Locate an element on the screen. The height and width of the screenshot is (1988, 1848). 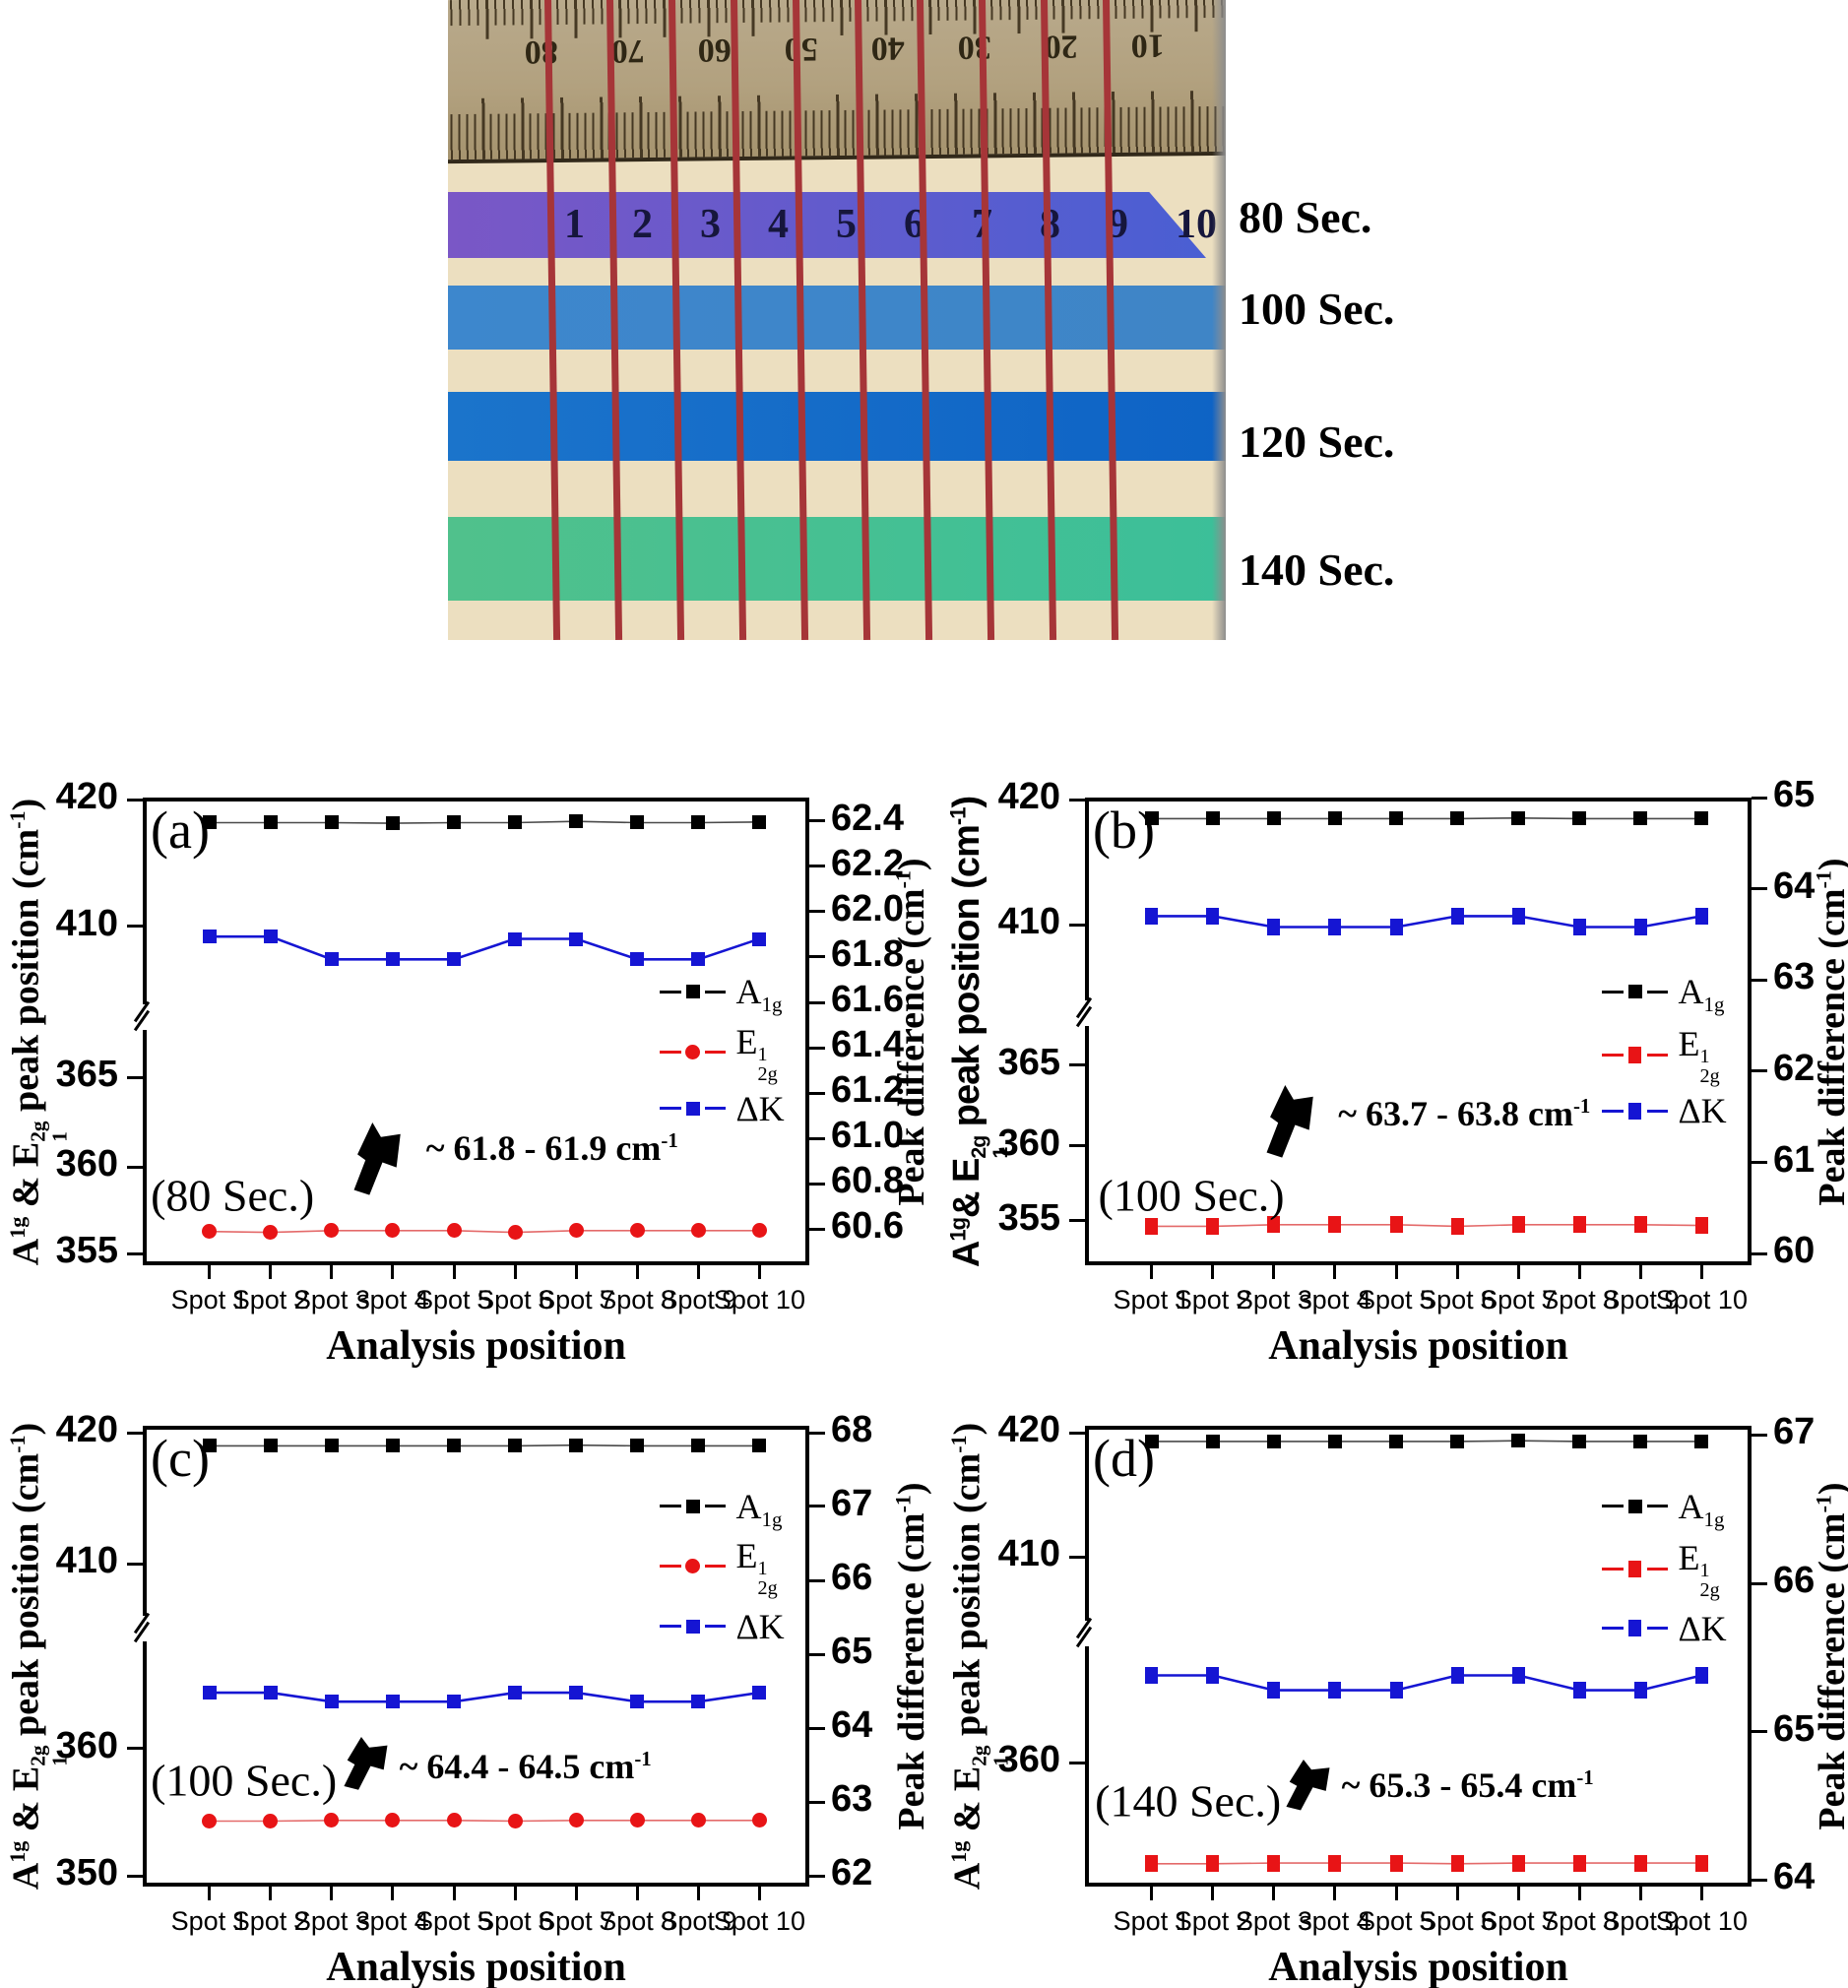
y2-tick-label: 63 is located at coordinates (1795, 977).